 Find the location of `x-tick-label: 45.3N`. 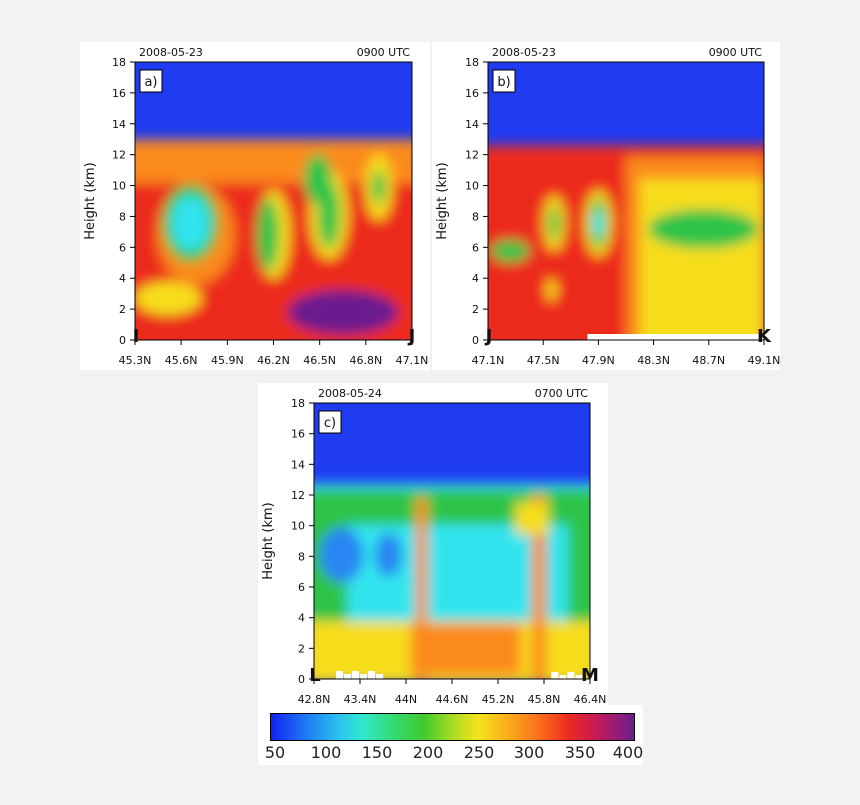

x-tick-label: 45.3N is located at coordinates (135, 360).